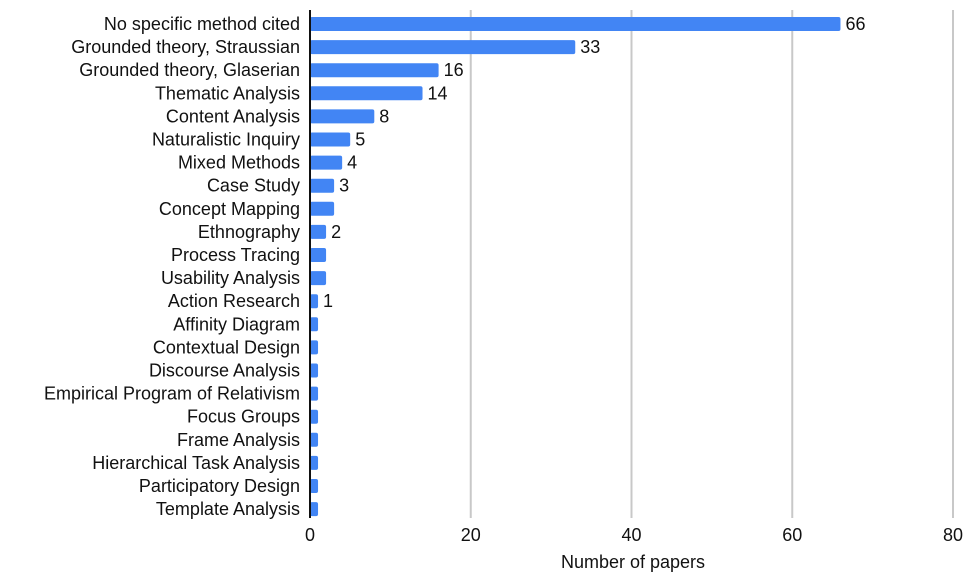 This screenshot has height=573, width=966. I want to click on x-tick-label: 0, so click(310, 535).